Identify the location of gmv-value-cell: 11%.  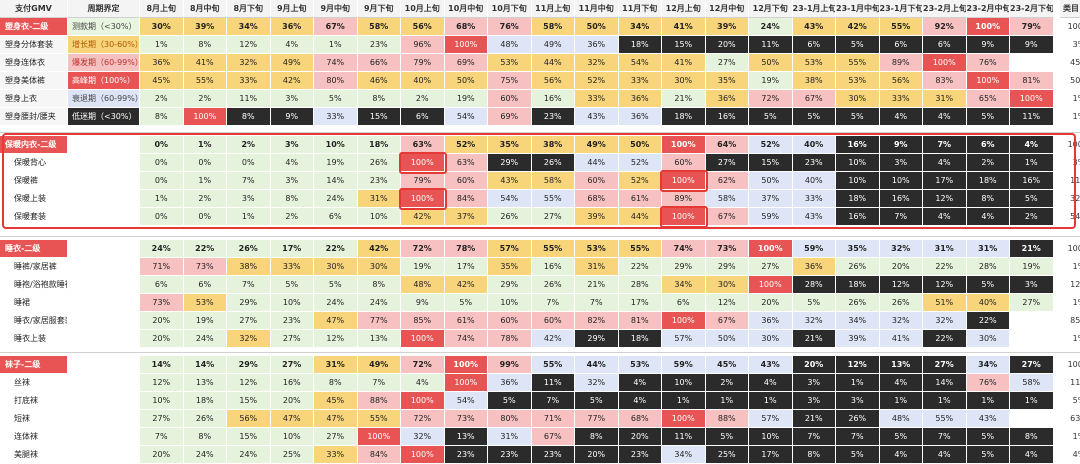
(684, 437).